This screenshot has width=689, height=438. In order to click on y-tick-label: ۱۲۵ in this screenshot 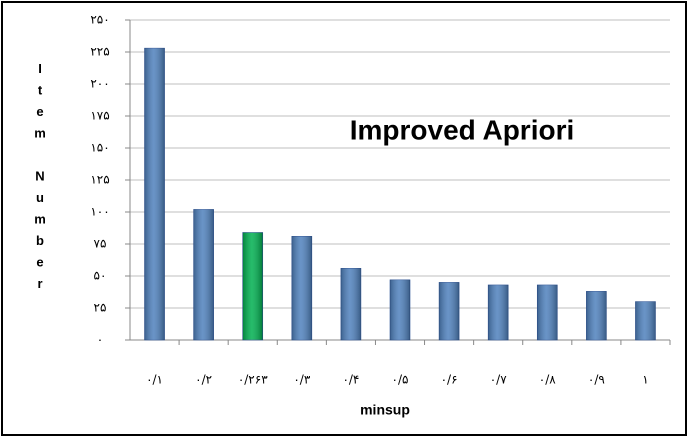, I will do `click(99, 180)`.